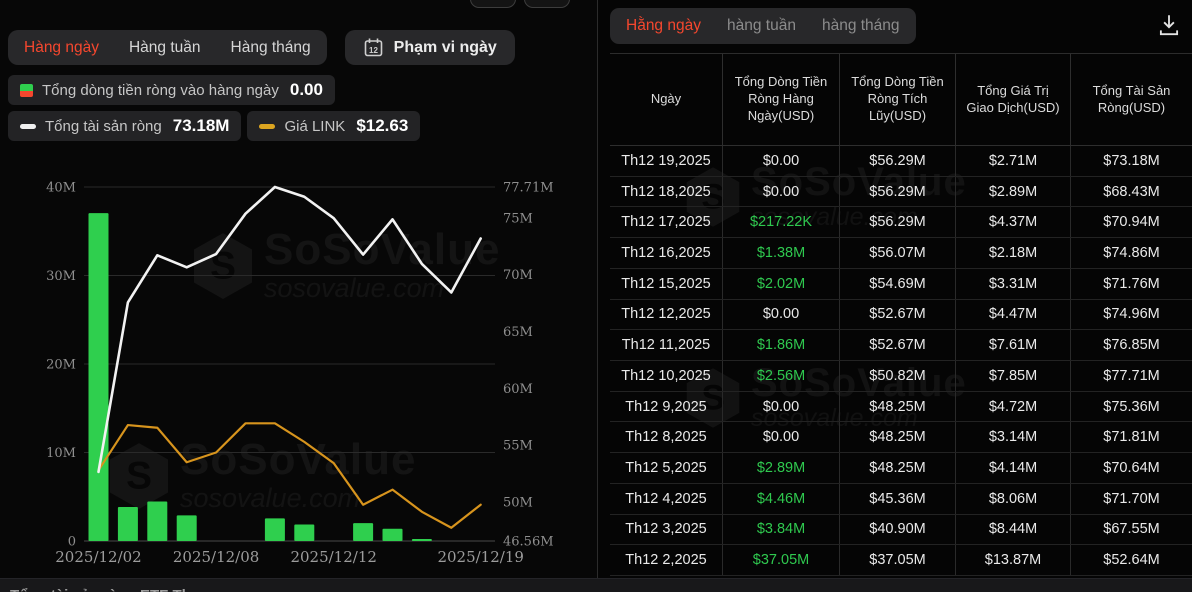  Describe the element at coordinates (216, 557) in the screenshot. I see `svg-text: 2025/12/08` at that location.